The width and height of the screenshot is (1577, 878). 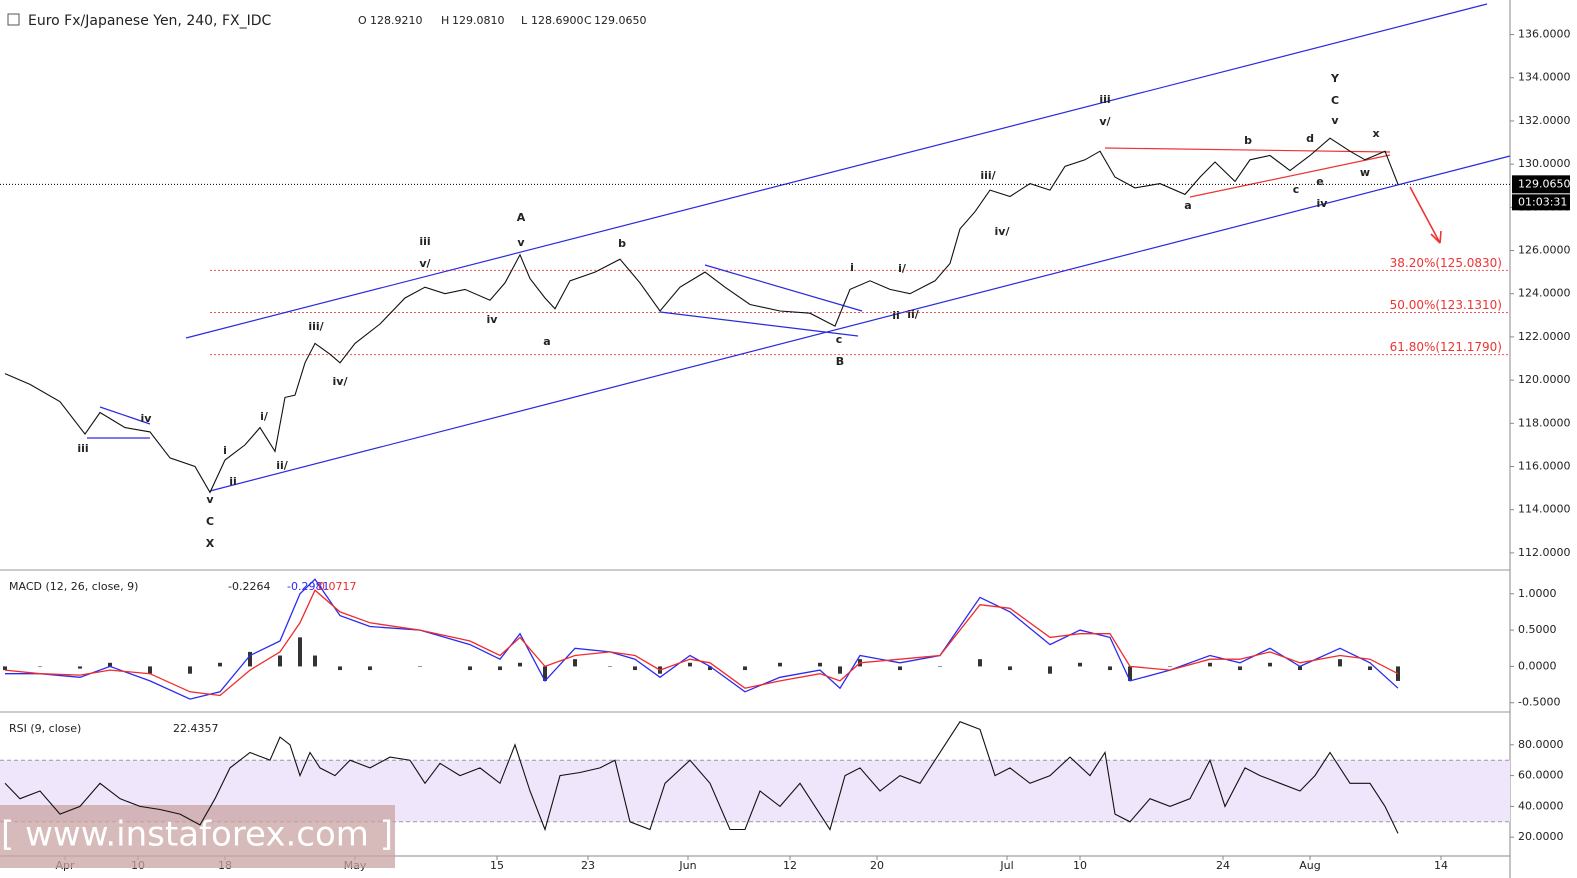 What do you see at coordinates (1446, 347) in the screenshot?
I see `fib-label: 61.80%(121.1790)` at bounding box center [1446, 347].